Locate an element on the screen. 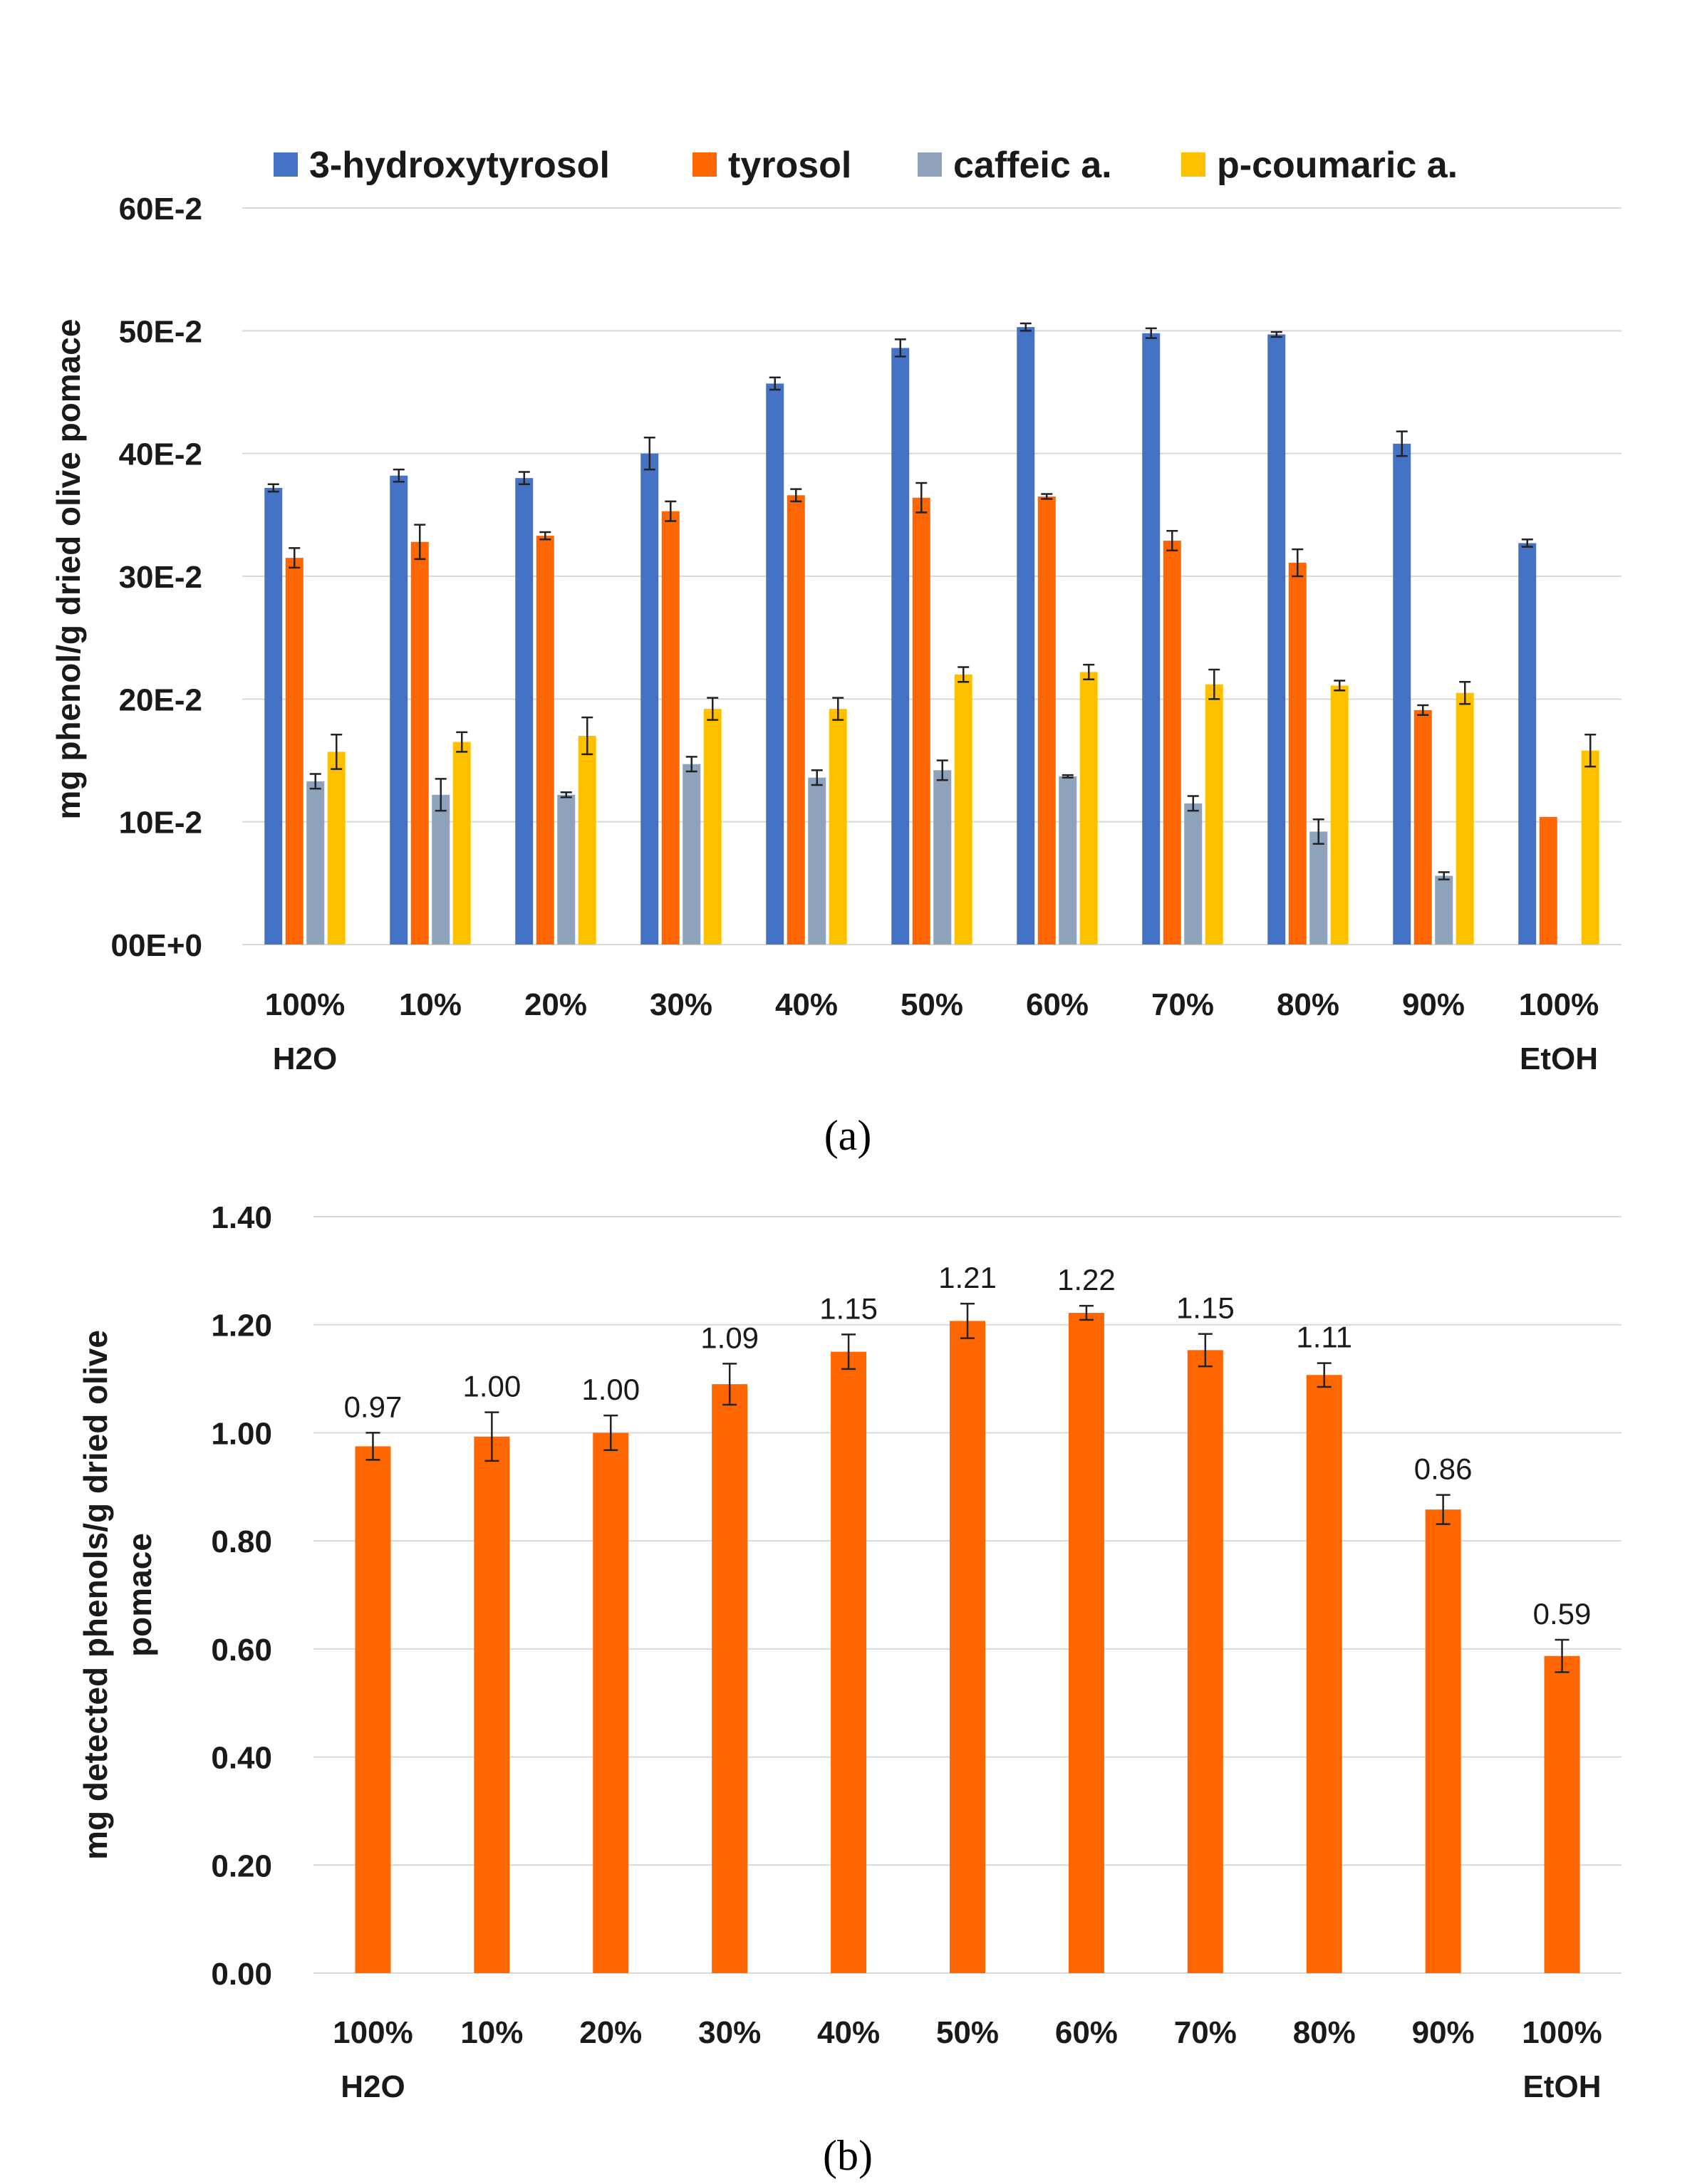 The width and height of the screenshot is (1707, 2184). chart-b-y-tick-0: 0.00 is located at coordinates (242, 1974).